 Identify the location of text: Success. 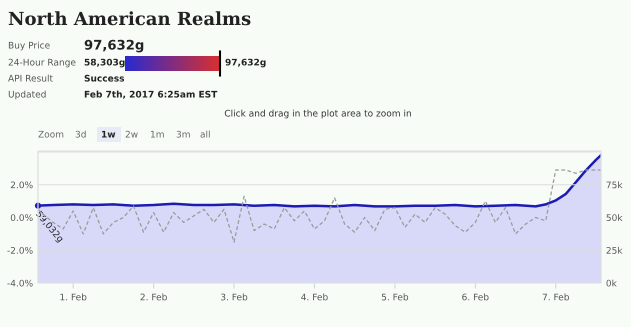
(104, 78).